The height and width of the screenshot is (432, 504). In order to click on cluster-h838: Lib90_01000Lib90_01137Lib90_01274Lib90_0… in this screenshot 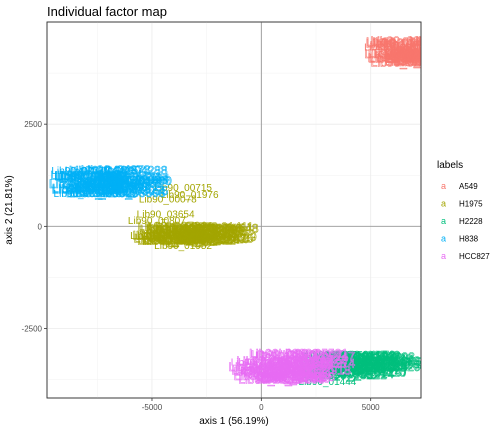, I will do `click(111, 182)`.